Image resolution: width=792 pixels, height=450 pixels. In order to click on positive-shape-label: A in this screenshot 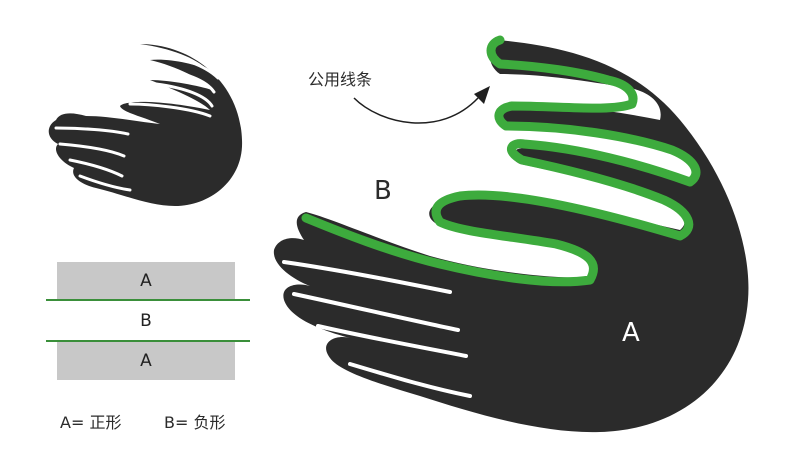, I will do `click(631, 333)`.